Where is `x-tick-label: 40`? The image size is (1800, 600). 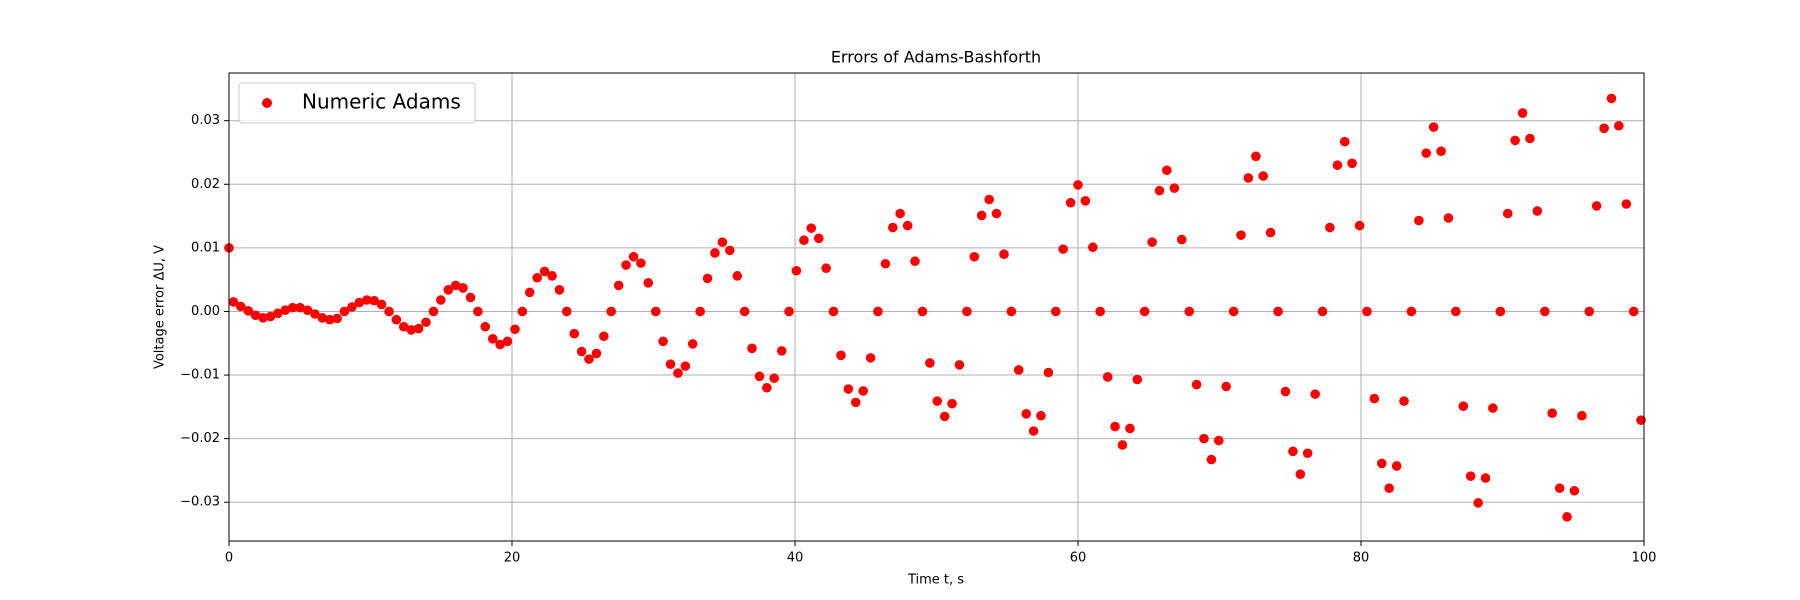
x-tick-label: 40 is located at coordinates (795, 558).